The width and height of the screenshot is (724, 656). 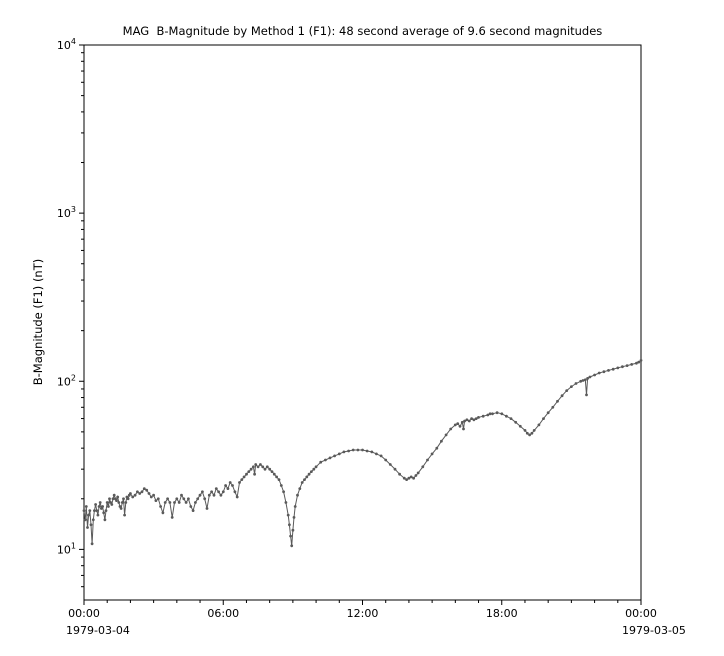 What do you see at coordinates (66, 44) in the screenshot?
I see `svg-text: 10⁴` at bounding box center [66, 44].